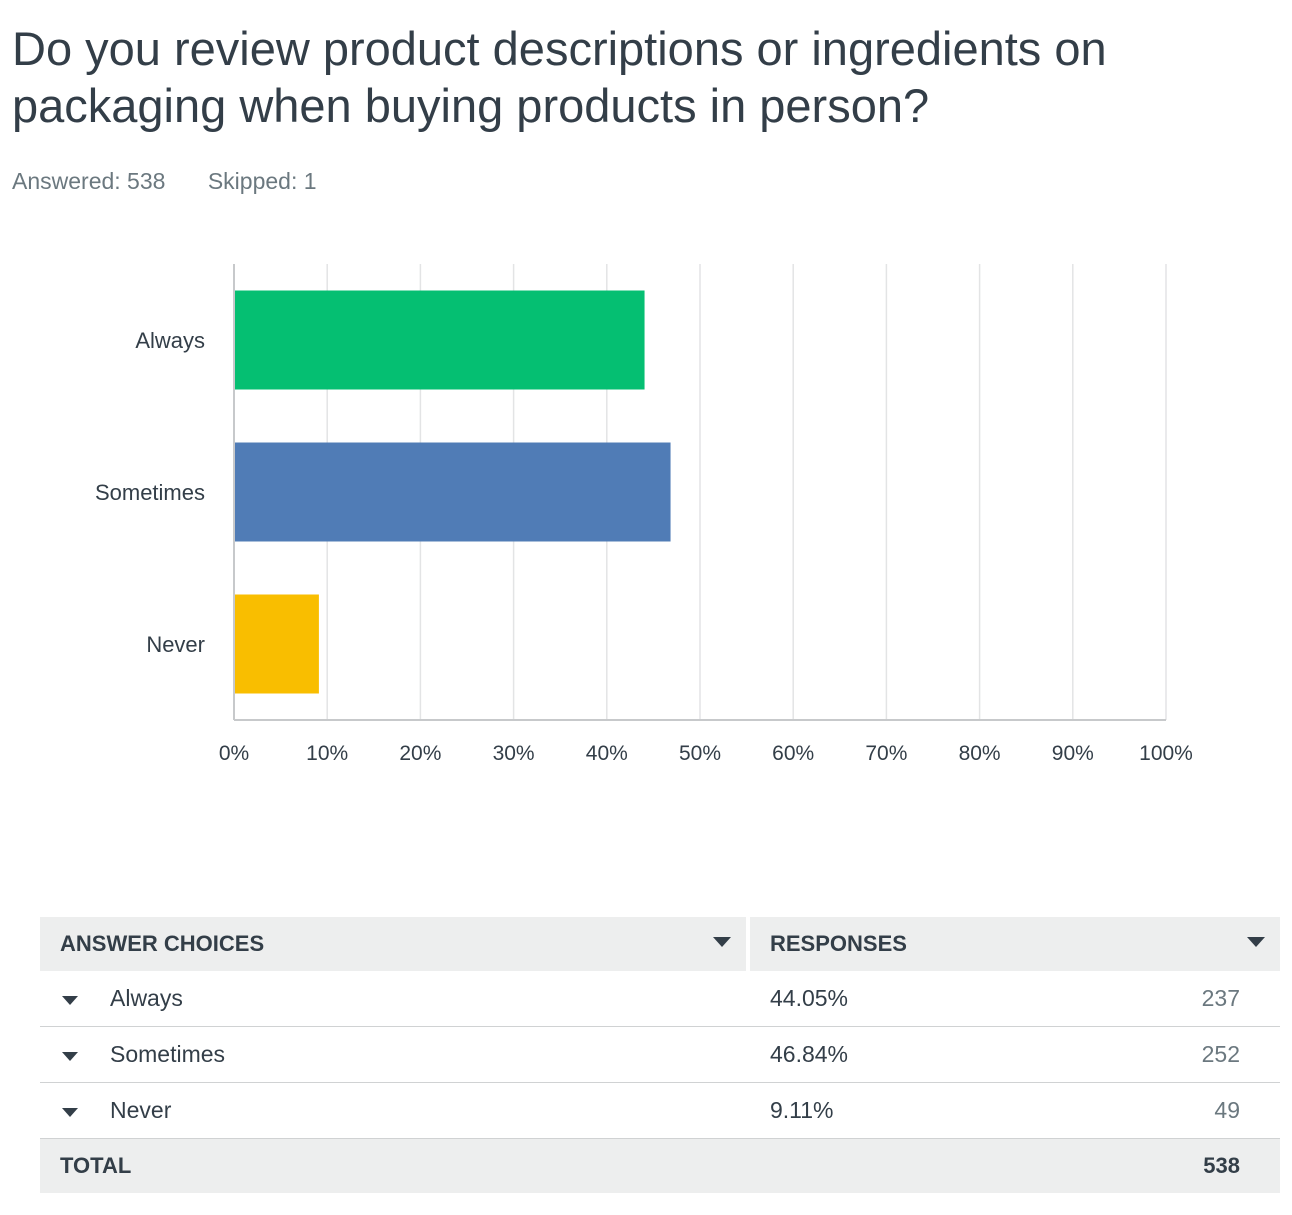  Describe the element at coordinates (262, 181) in the screenshot. I see `skipped-count: Skipped: 1` at that location.